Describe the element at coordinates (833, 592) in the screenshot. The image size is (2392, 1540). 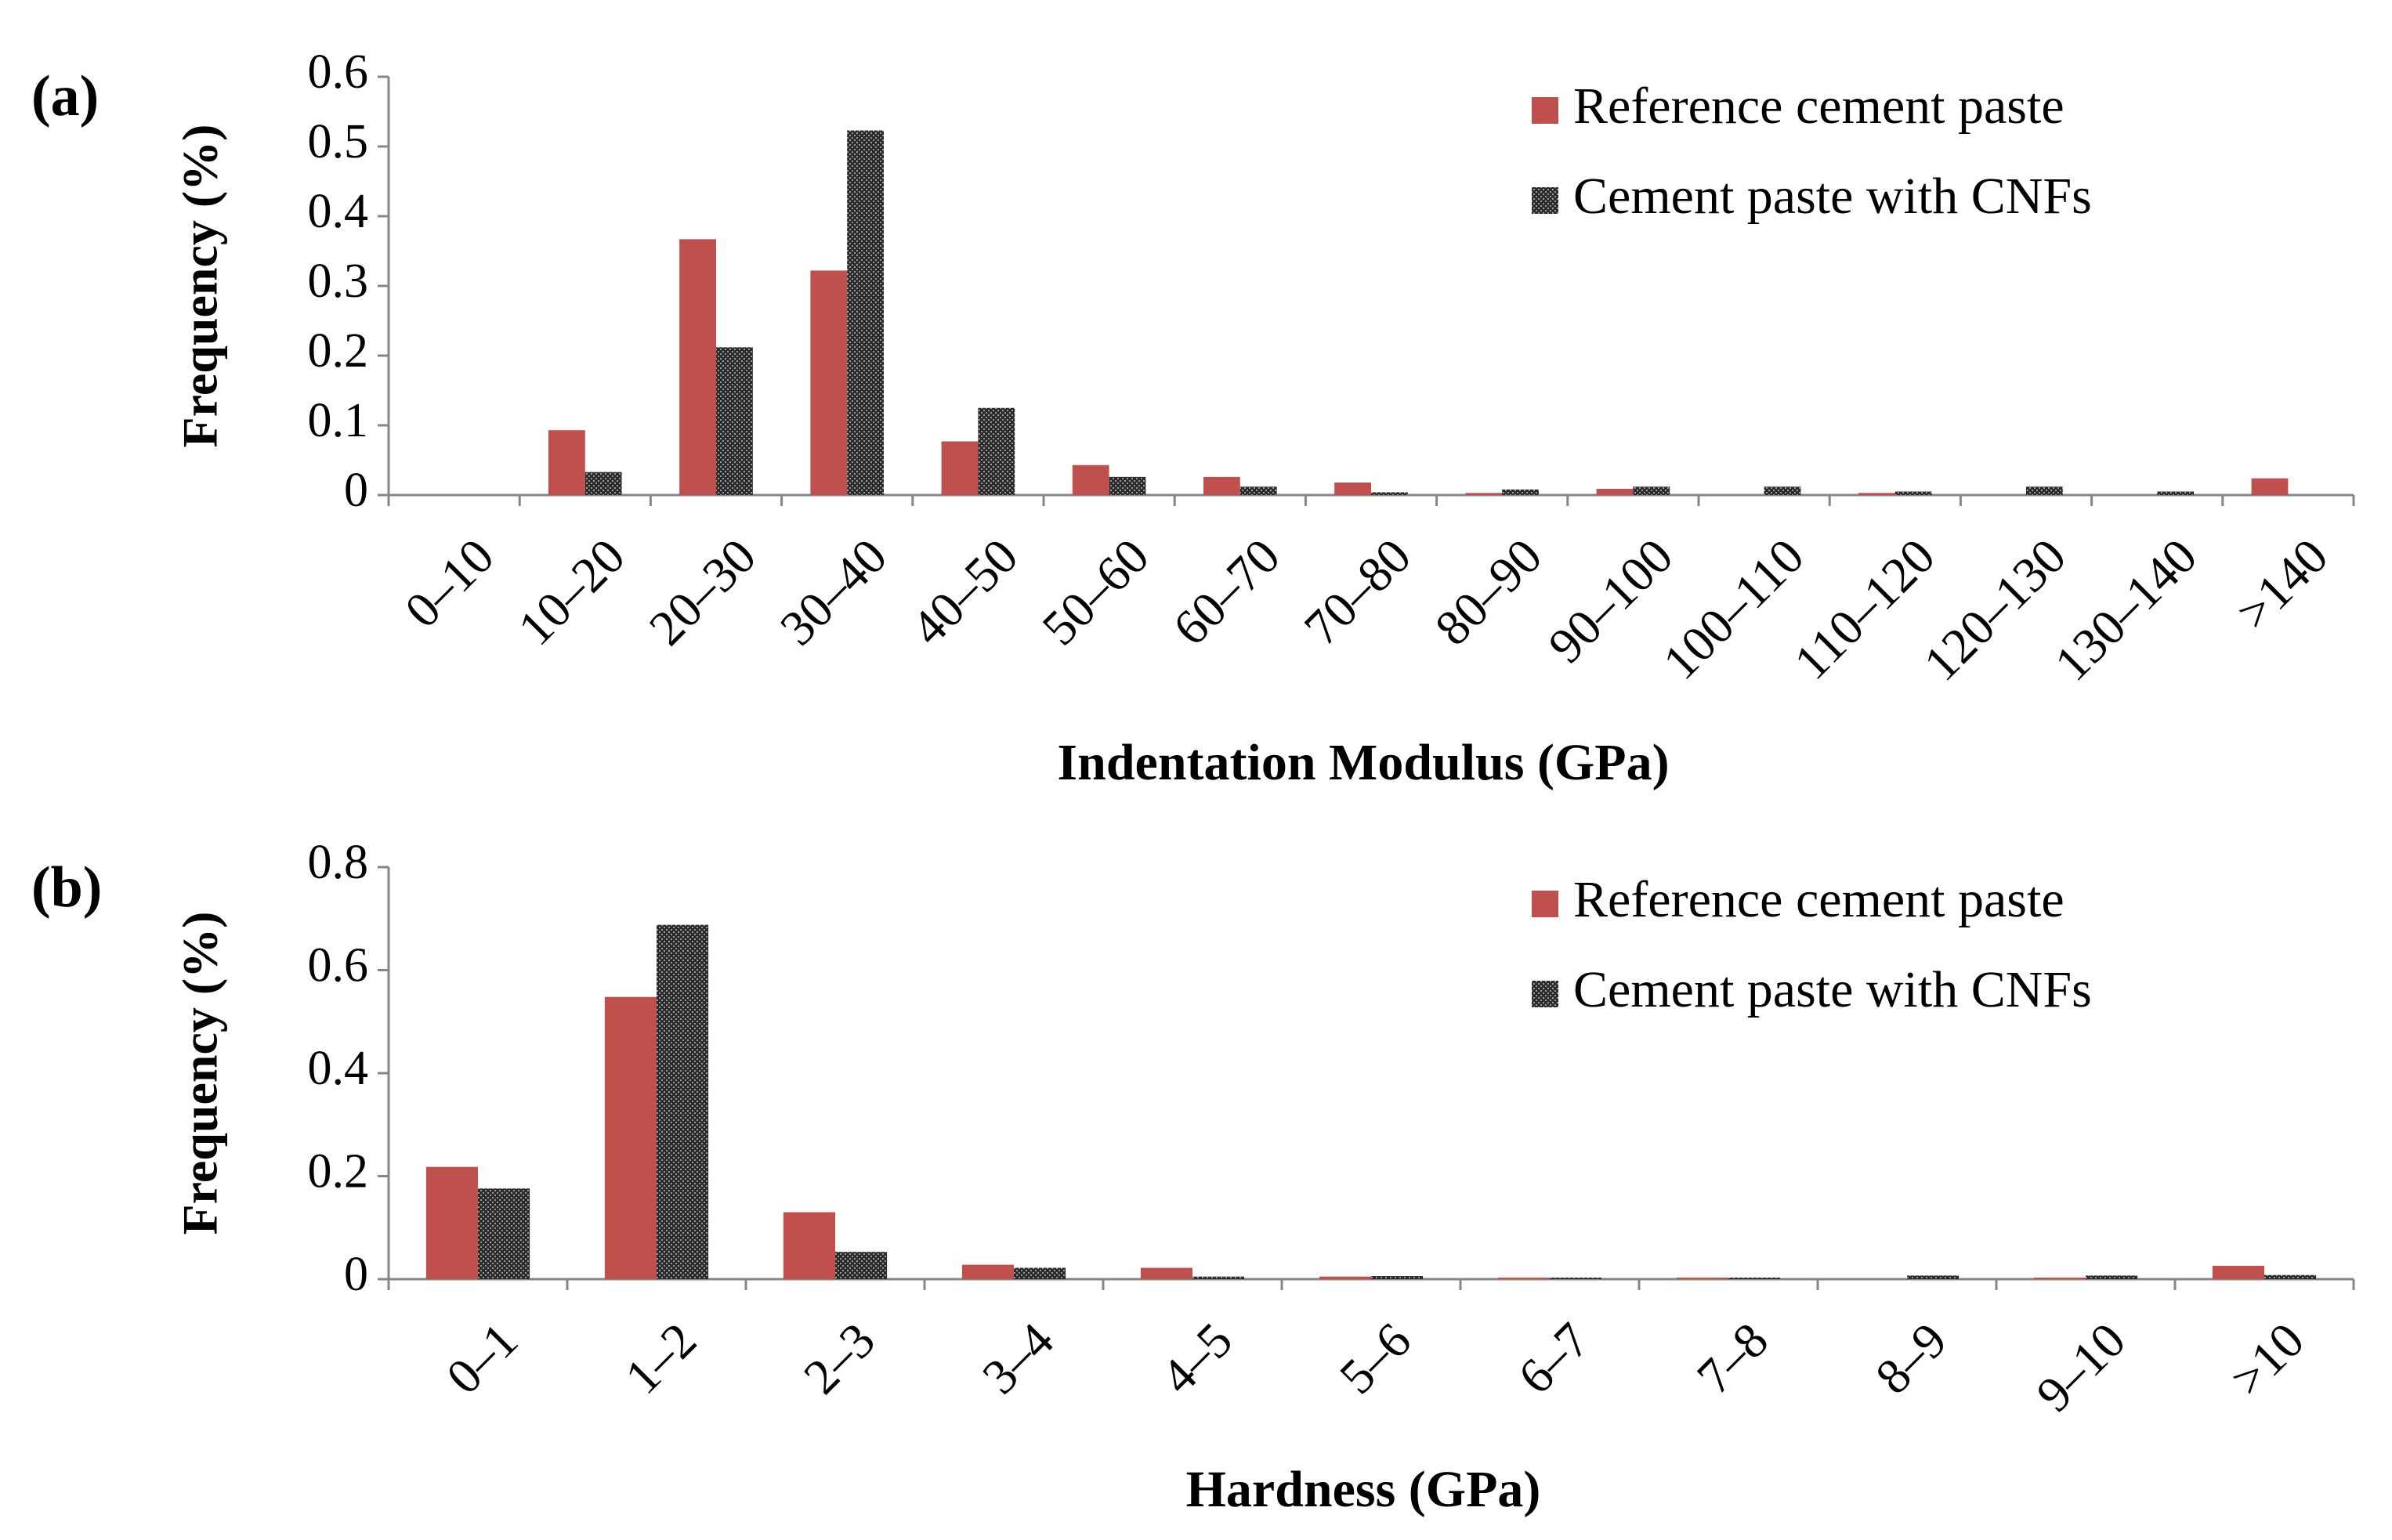
I see `x-tick-label: 30–40` at that location.